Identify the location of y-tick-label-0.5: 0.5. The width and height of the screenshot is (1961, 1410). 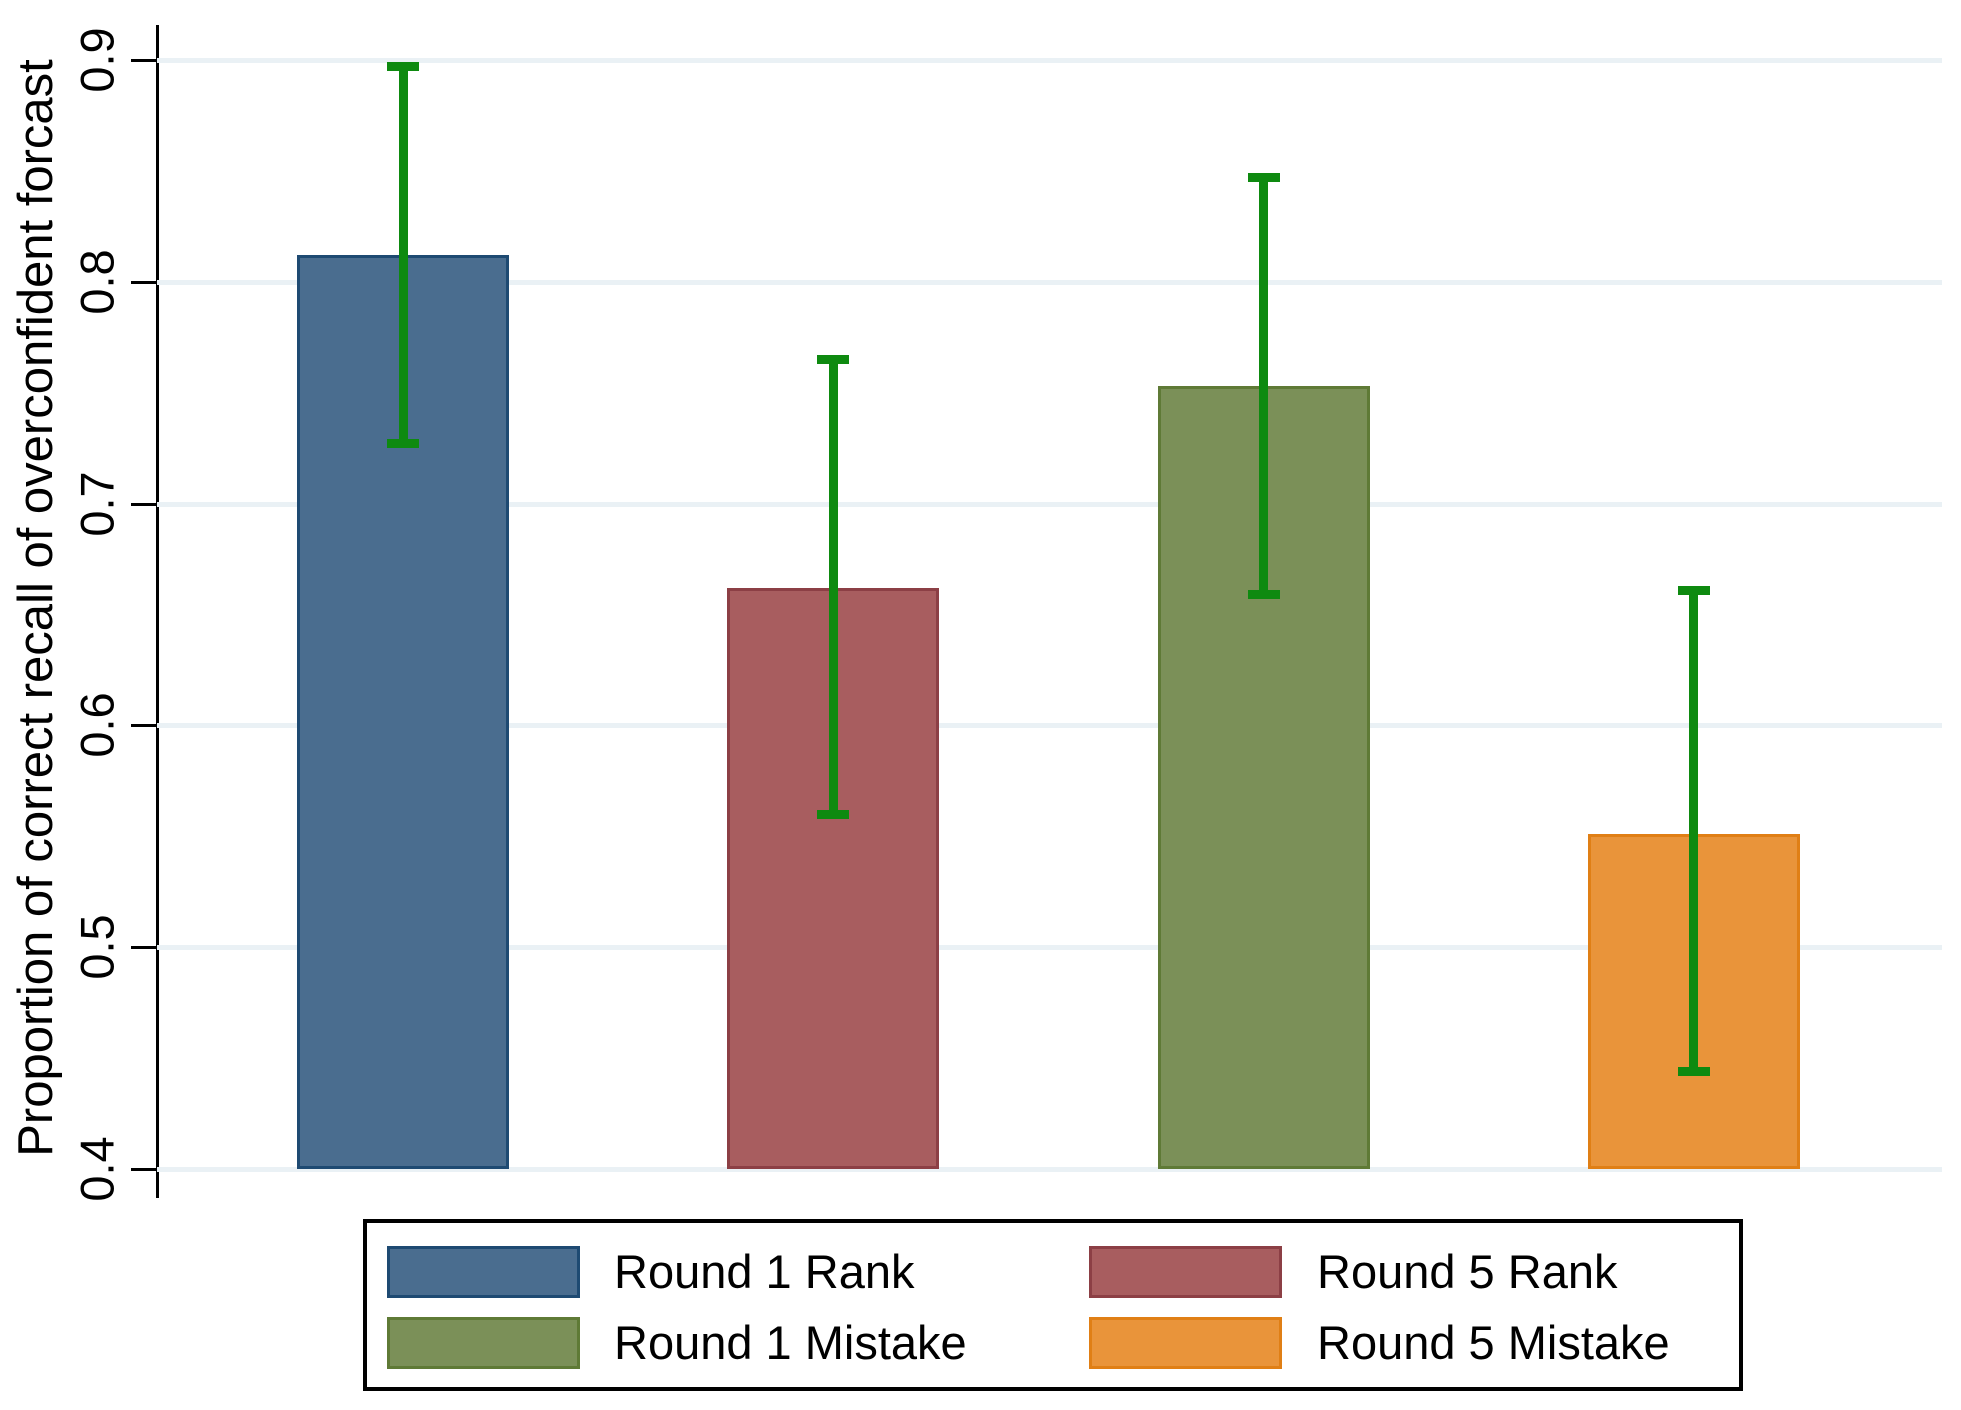
(97, 947).